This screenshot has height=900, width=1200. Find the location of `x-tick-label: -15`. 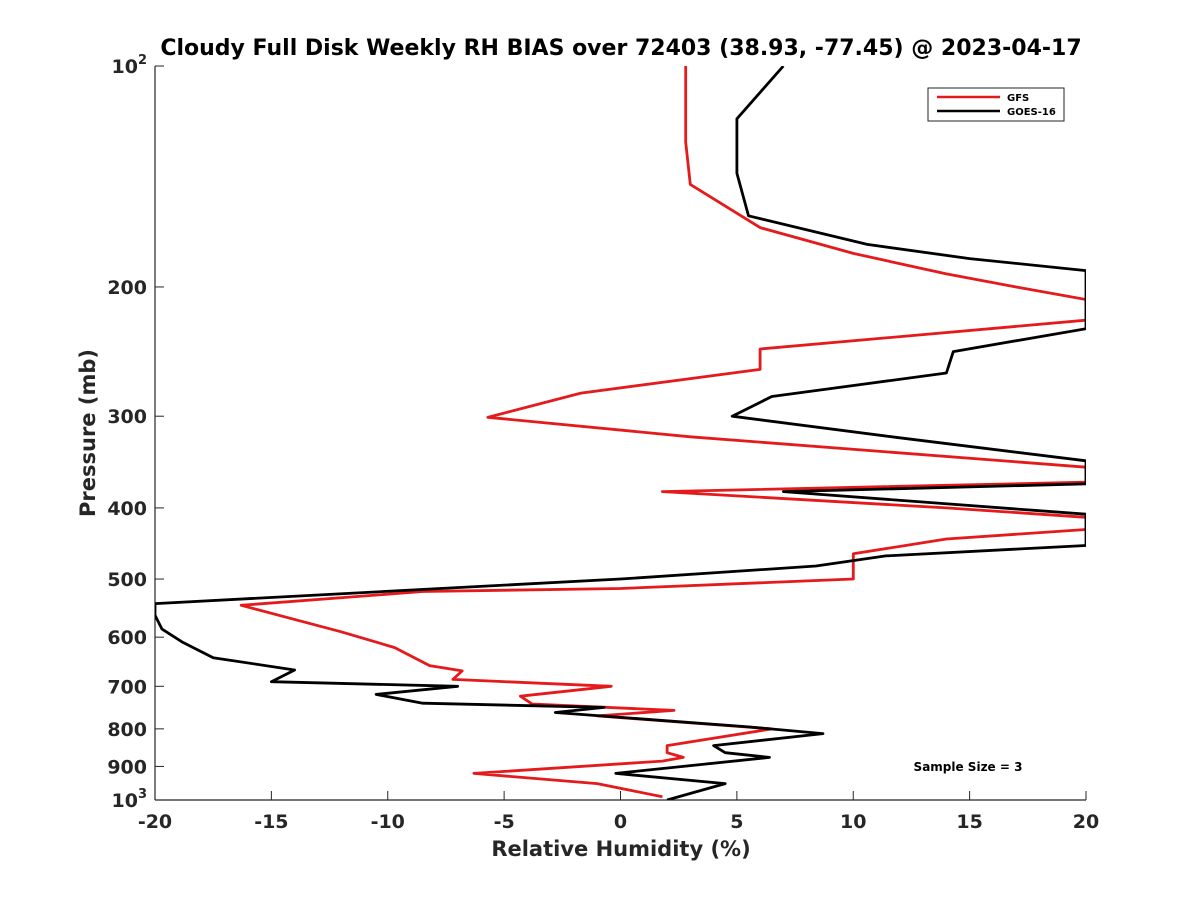

x-tick-label: -15 is located at coordinates (271, 822).